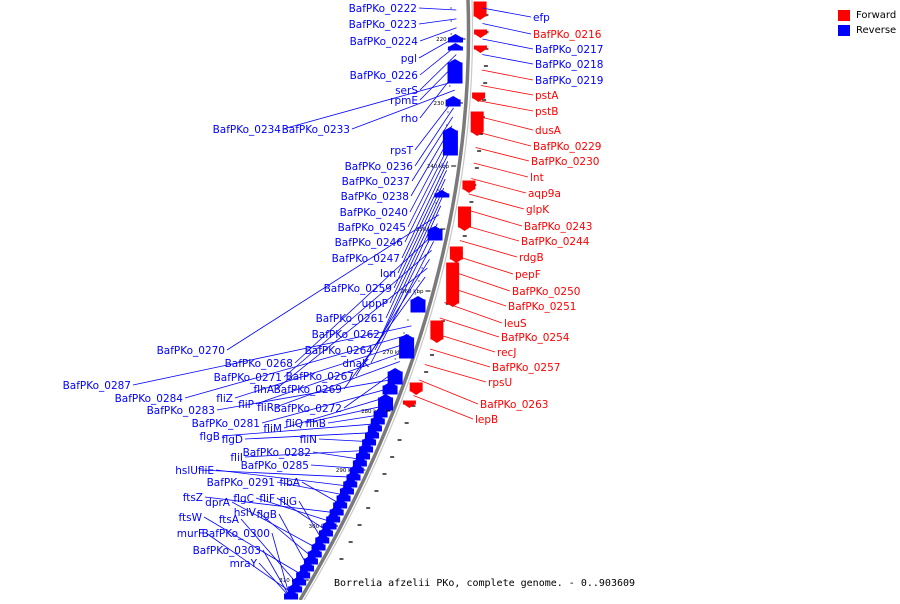 The image size is (900, 604). I want to click on reverse-gene-label: fliN, so click(308, 440).